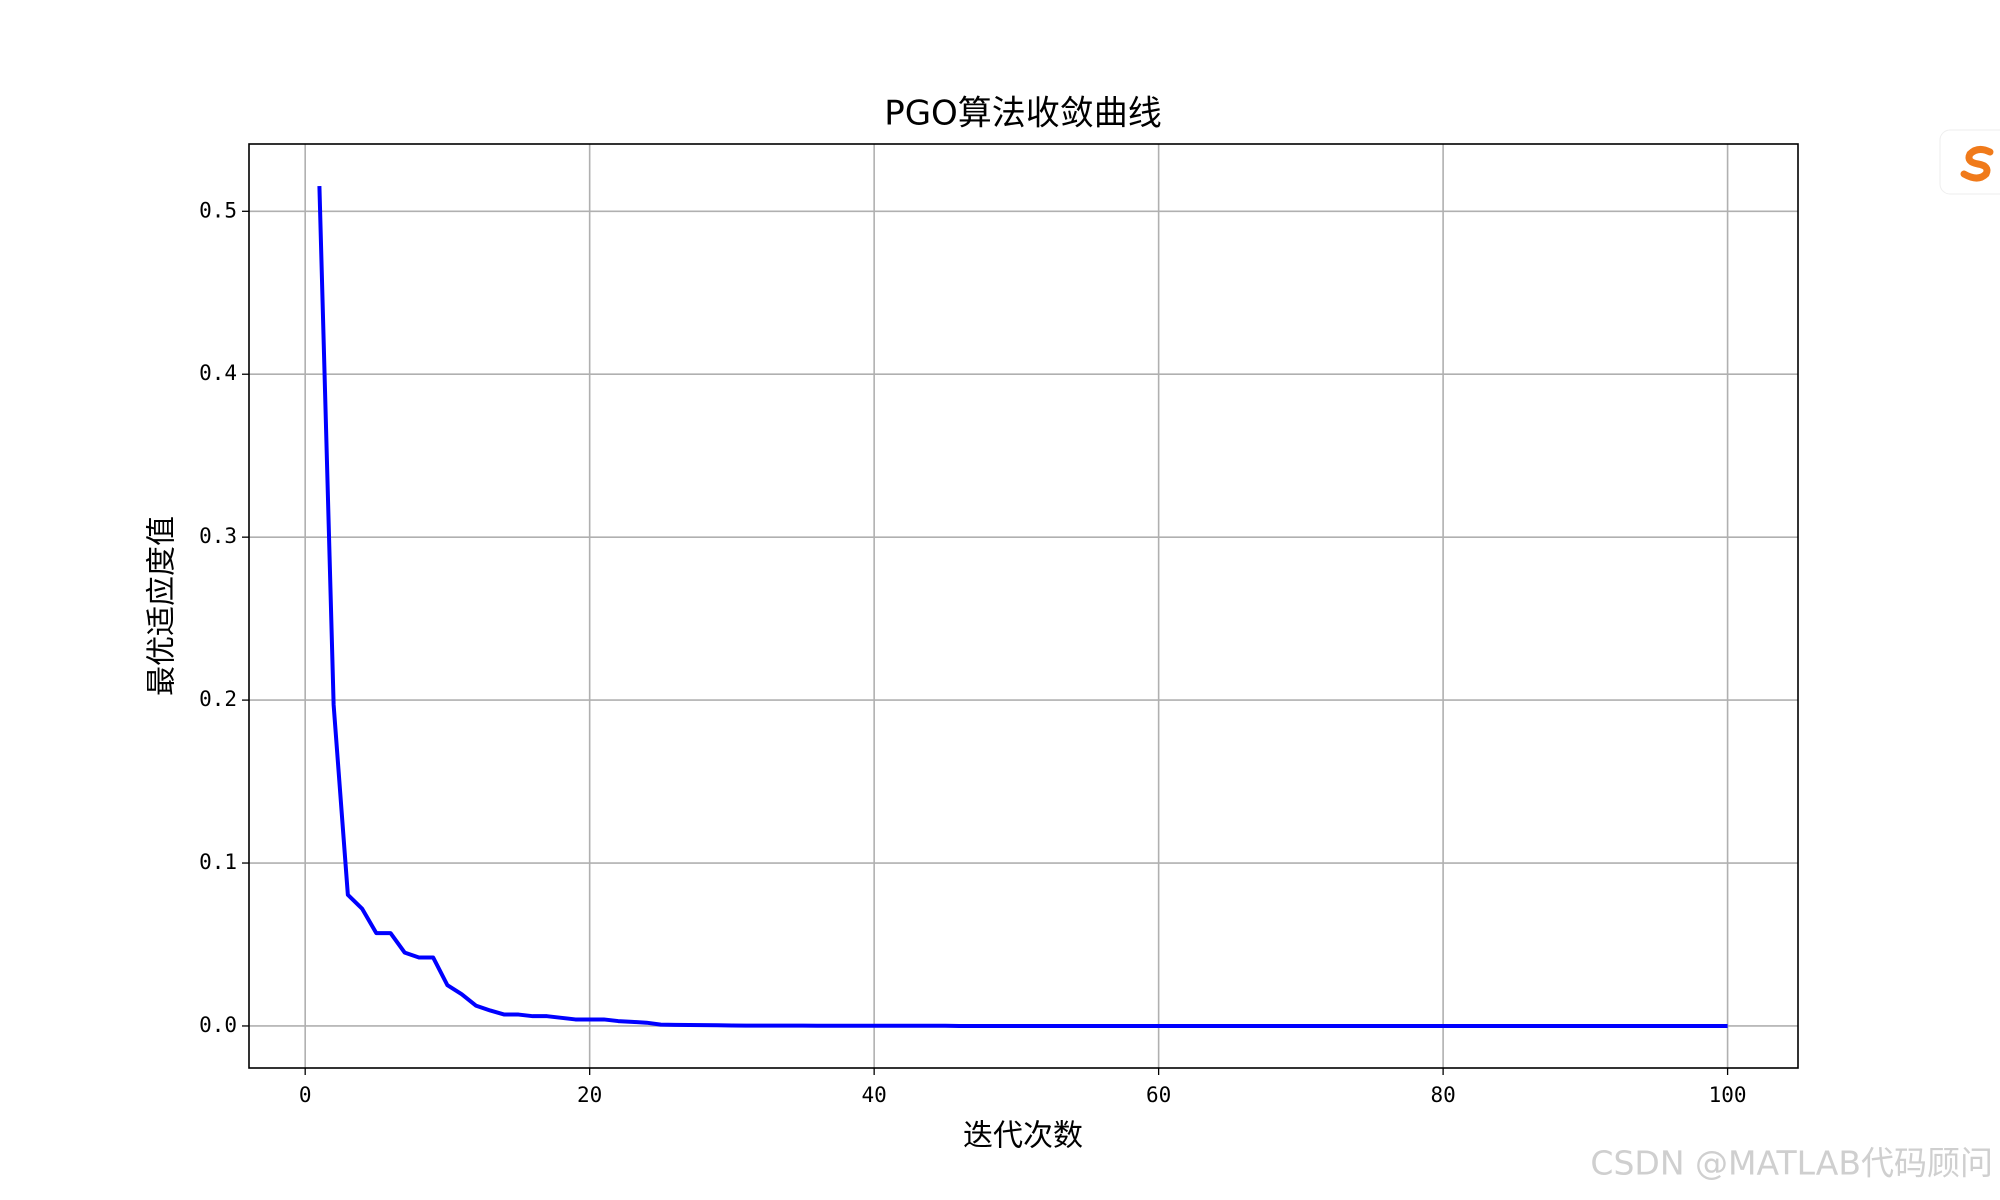  I want to click on x-tick-label: 20, so click(589, 1095).